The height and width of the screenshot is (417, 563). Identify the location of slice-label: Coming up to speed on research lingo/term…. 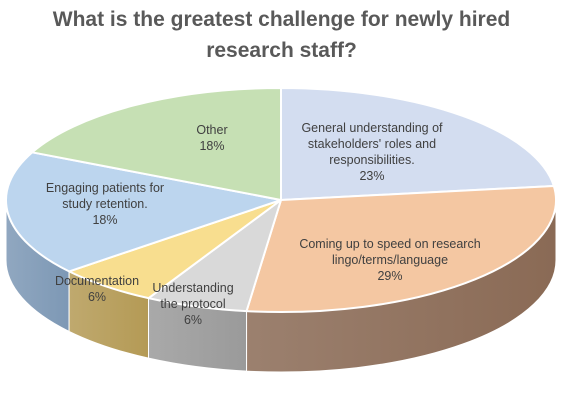
(389, 260).